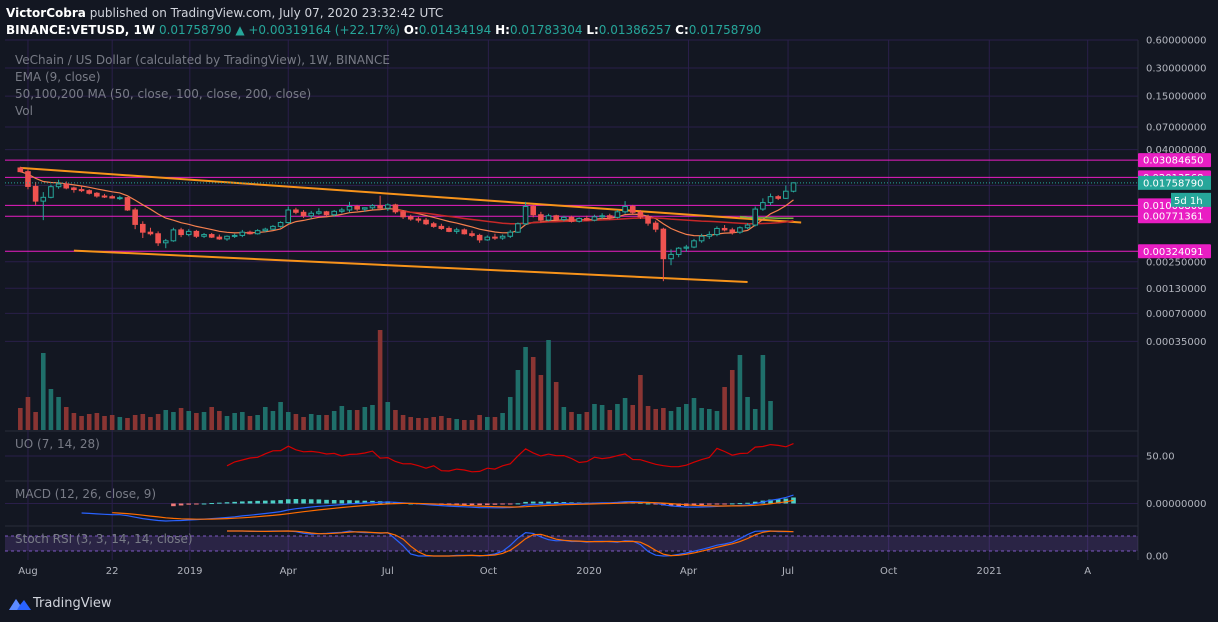 The width and height of the screenshot is (1218, 622). I want to click on legend-vol: Vol, so click(24, 111).